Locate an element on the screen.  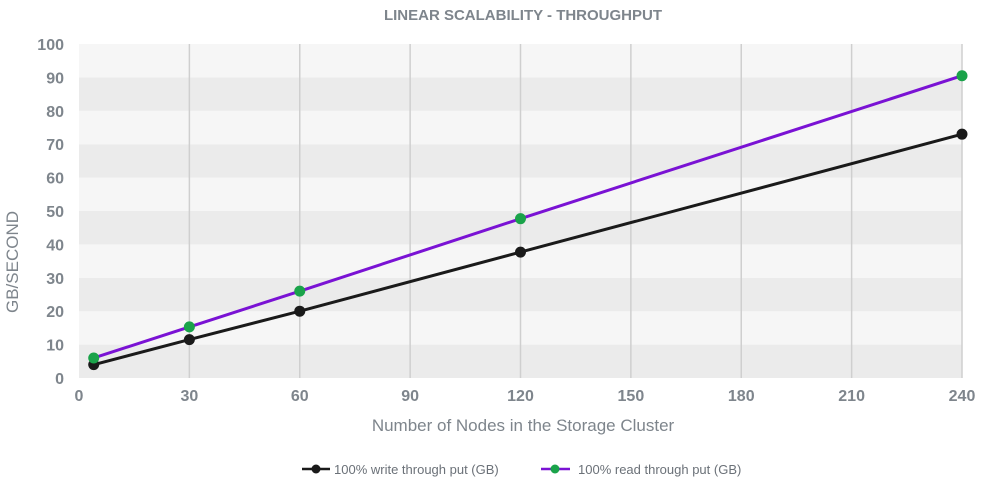
y-axis-label: GB/SECOND is located at coordinates (12, 262).